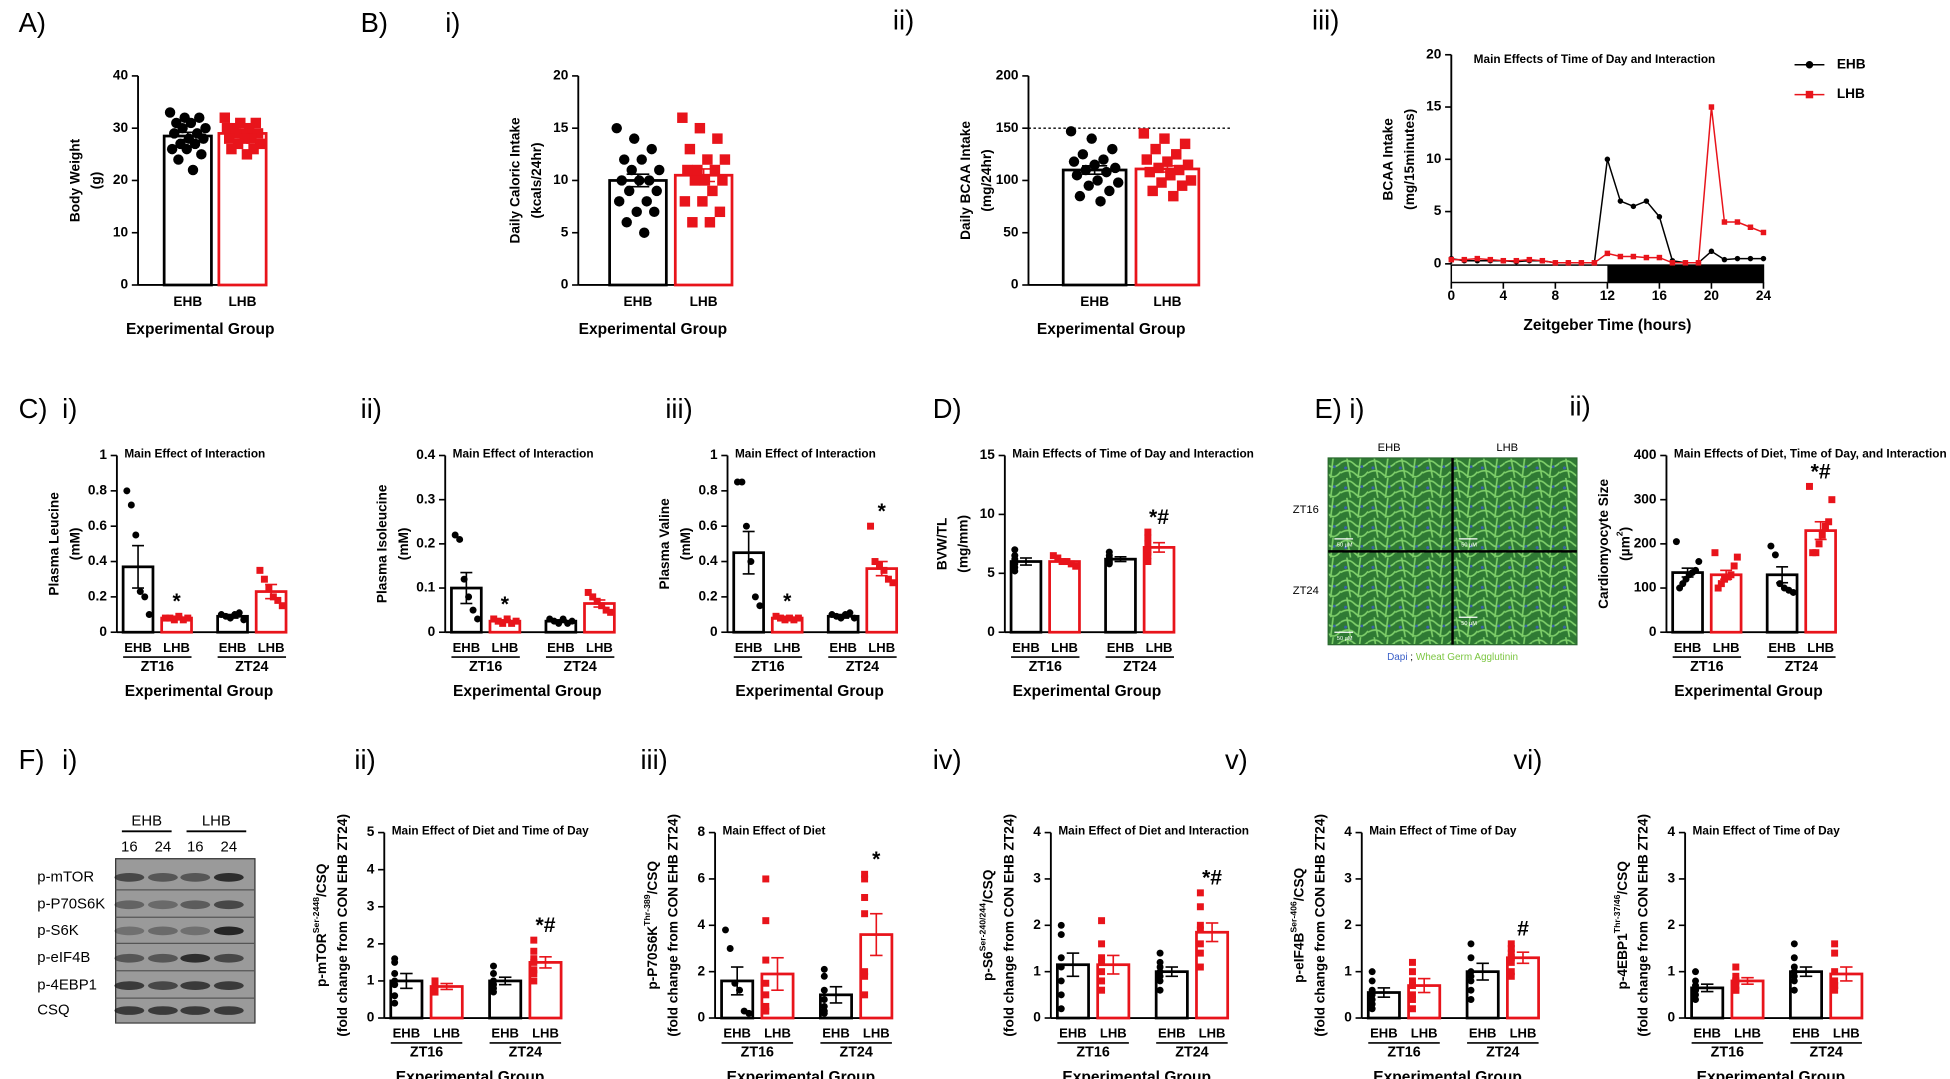  Describe the element at coordinates (1556, 295) in the screenshot. I see `x-tick-label: 8` at that location.